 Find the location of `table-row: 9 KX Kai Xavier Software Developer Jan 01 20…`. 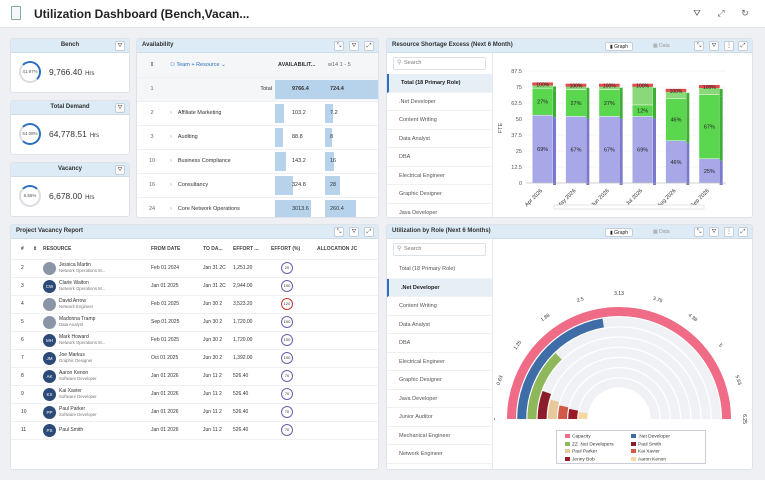

table-row: 9 KX Kai Xavier Software Developer Jan 01 20… is located at coordinates (194, 394).